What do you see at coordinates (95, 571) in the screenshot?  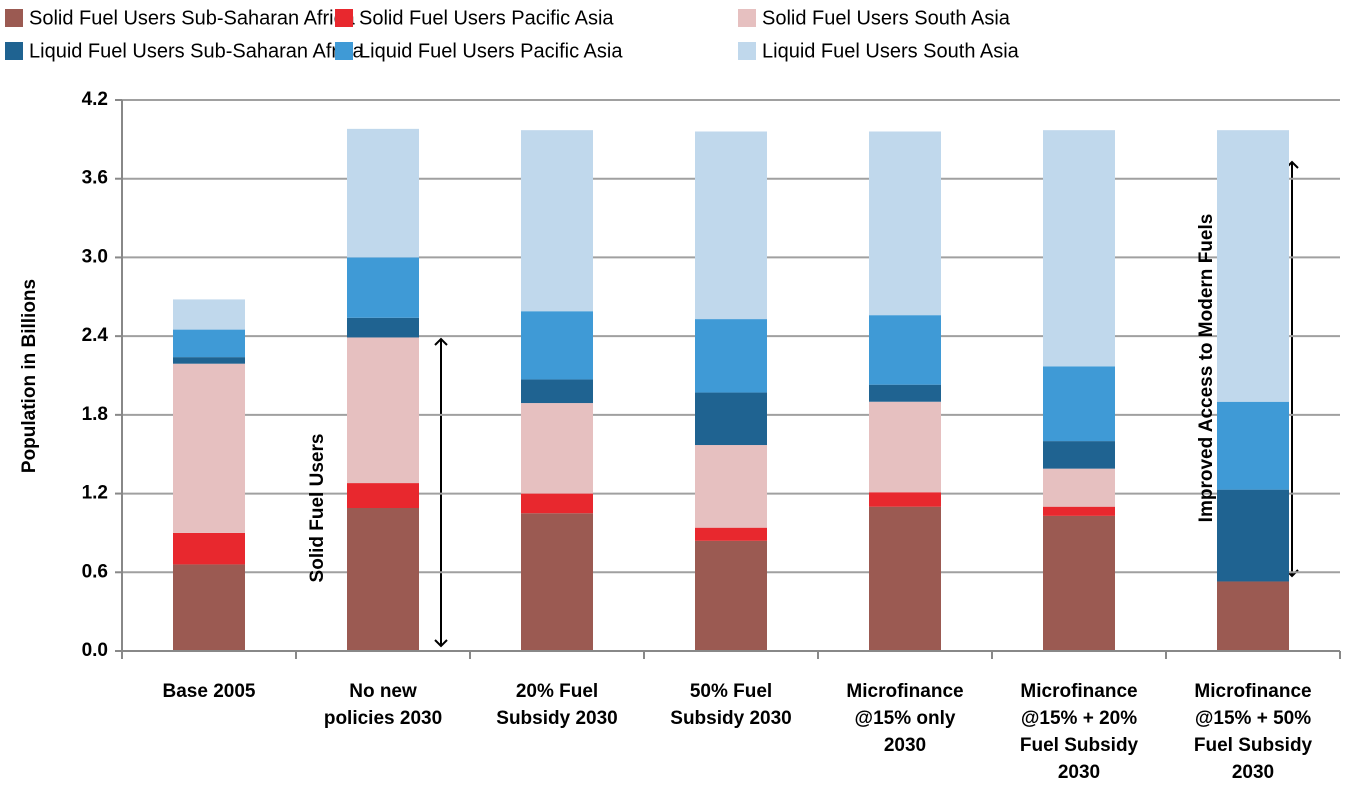 I see `y-tick-label: 0.6` at bounding box center [95, 571].